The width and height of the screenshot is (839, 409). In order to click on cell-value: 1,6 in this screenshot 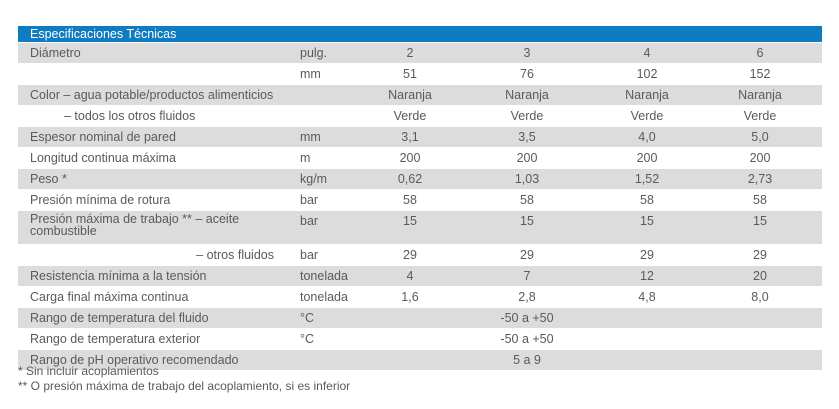, I will do `click(410, 297)`.